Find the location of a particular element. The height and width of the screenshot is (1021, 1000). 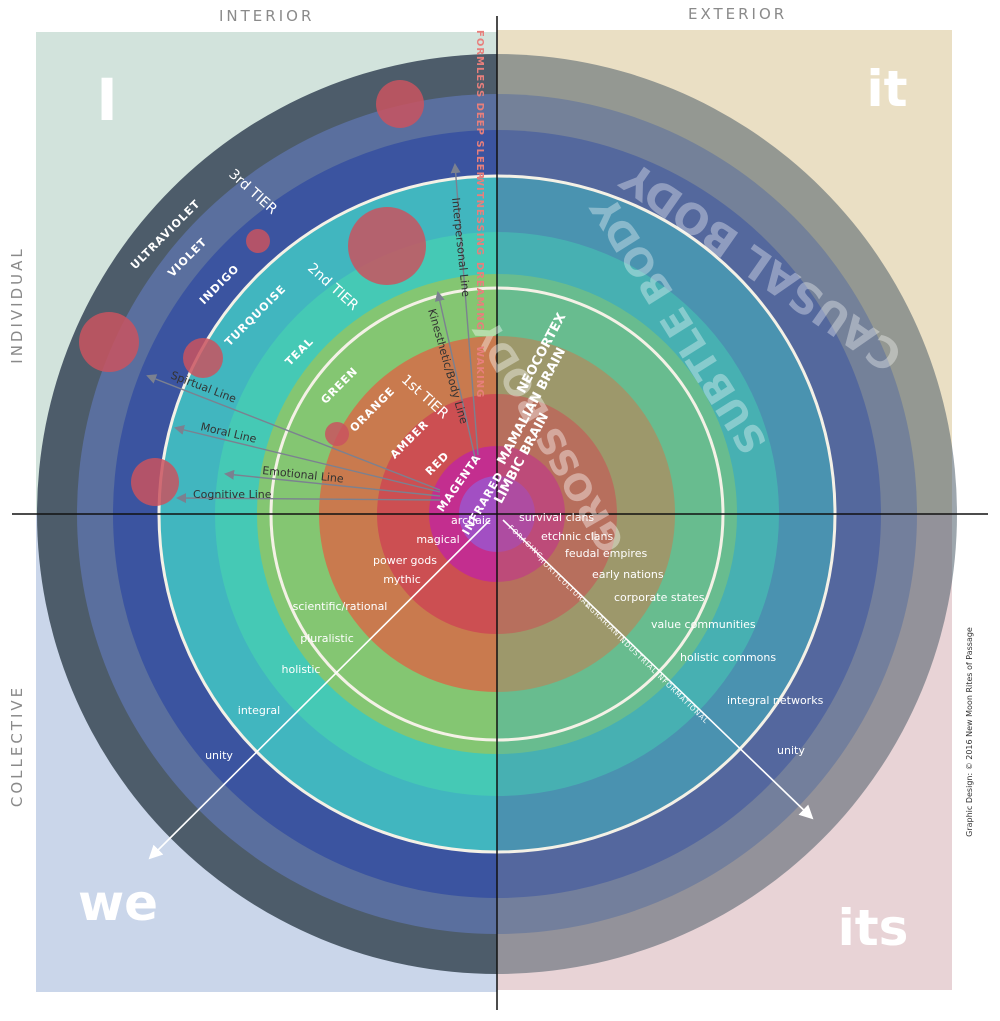

system-unity: unity is located at coordinates (791, 750).